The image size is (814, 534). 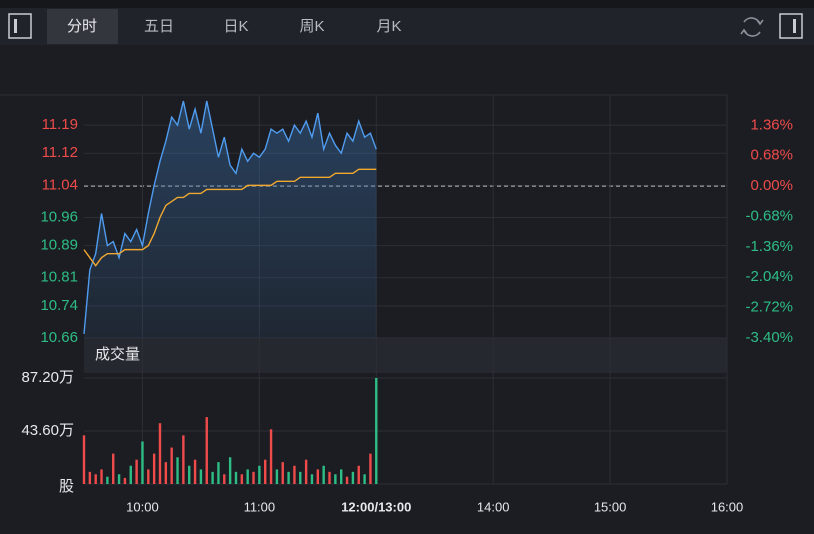 What do you see at coordinates (59, 216) in the screenshot?
I see `y-tick-label: 10.96` at bounding box center [59, 216].